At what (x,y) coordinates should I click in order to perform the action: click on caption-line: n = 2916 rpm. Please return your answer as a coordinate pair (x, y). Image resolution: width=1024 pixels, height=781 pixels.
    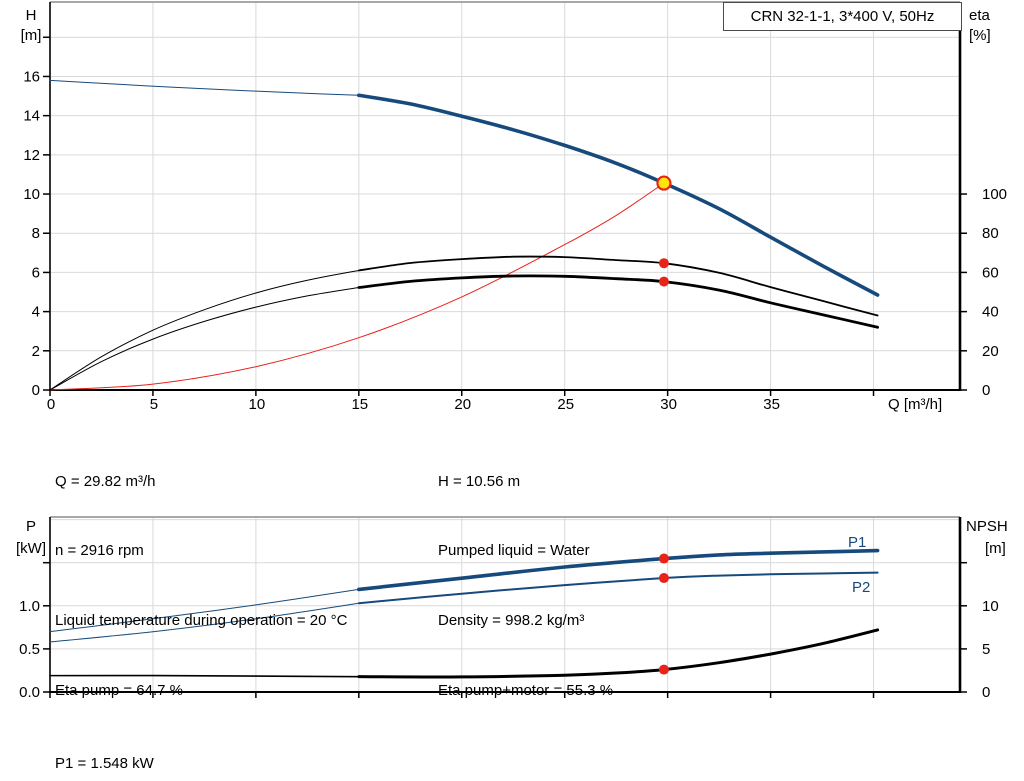
    Looking at the image, I should click on (99, 551).